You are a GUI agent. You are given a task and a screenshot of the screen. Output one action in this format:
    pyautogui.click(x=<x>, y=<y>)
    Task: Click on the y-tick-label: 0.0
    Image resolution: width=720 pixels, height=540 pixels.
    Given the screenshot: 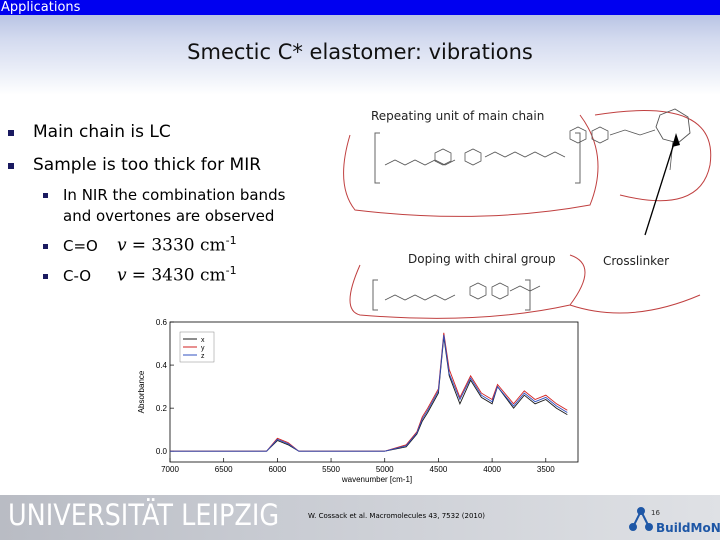 What is the action you would take?
    pyautogui.click(x=162, y=451)
    